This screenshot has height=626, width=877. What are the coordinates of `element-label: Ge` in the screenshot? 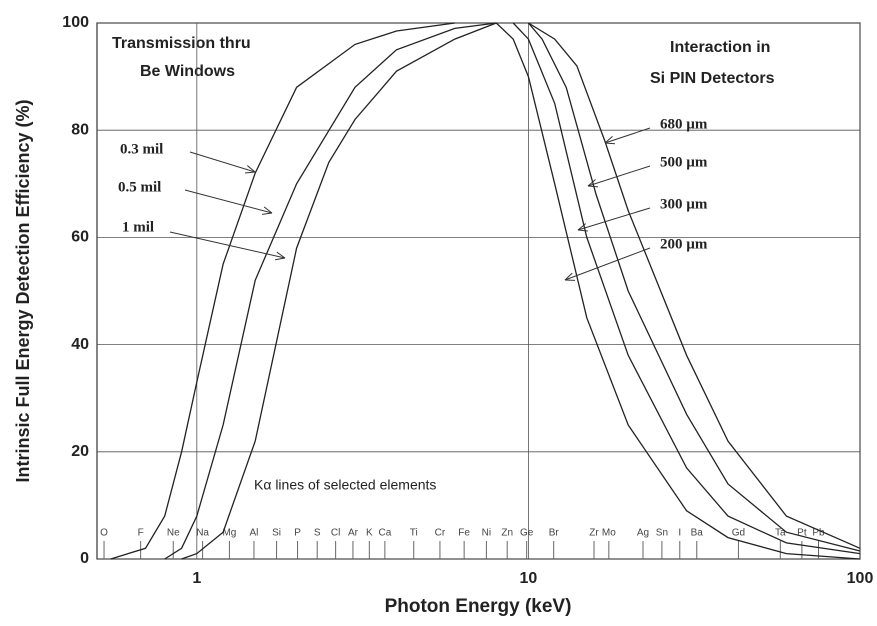 It's located at (527, 533).